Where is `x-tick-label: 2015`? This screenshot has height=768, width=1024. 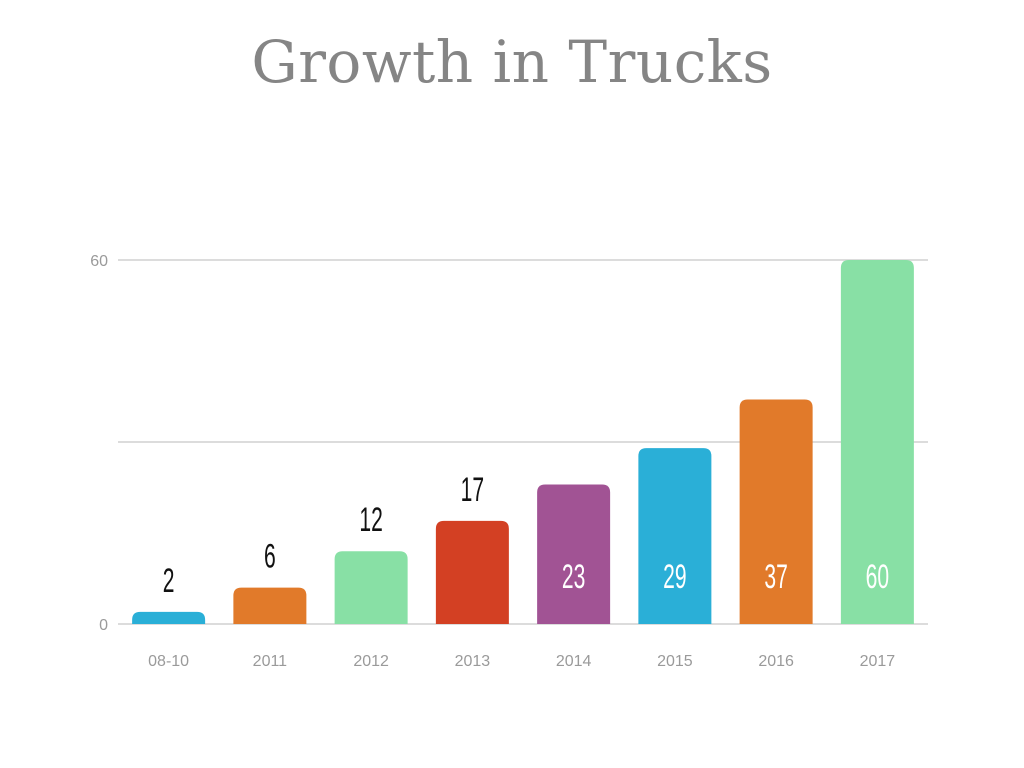
x-tick-label: 2015 is located at coordinates (675, 661).